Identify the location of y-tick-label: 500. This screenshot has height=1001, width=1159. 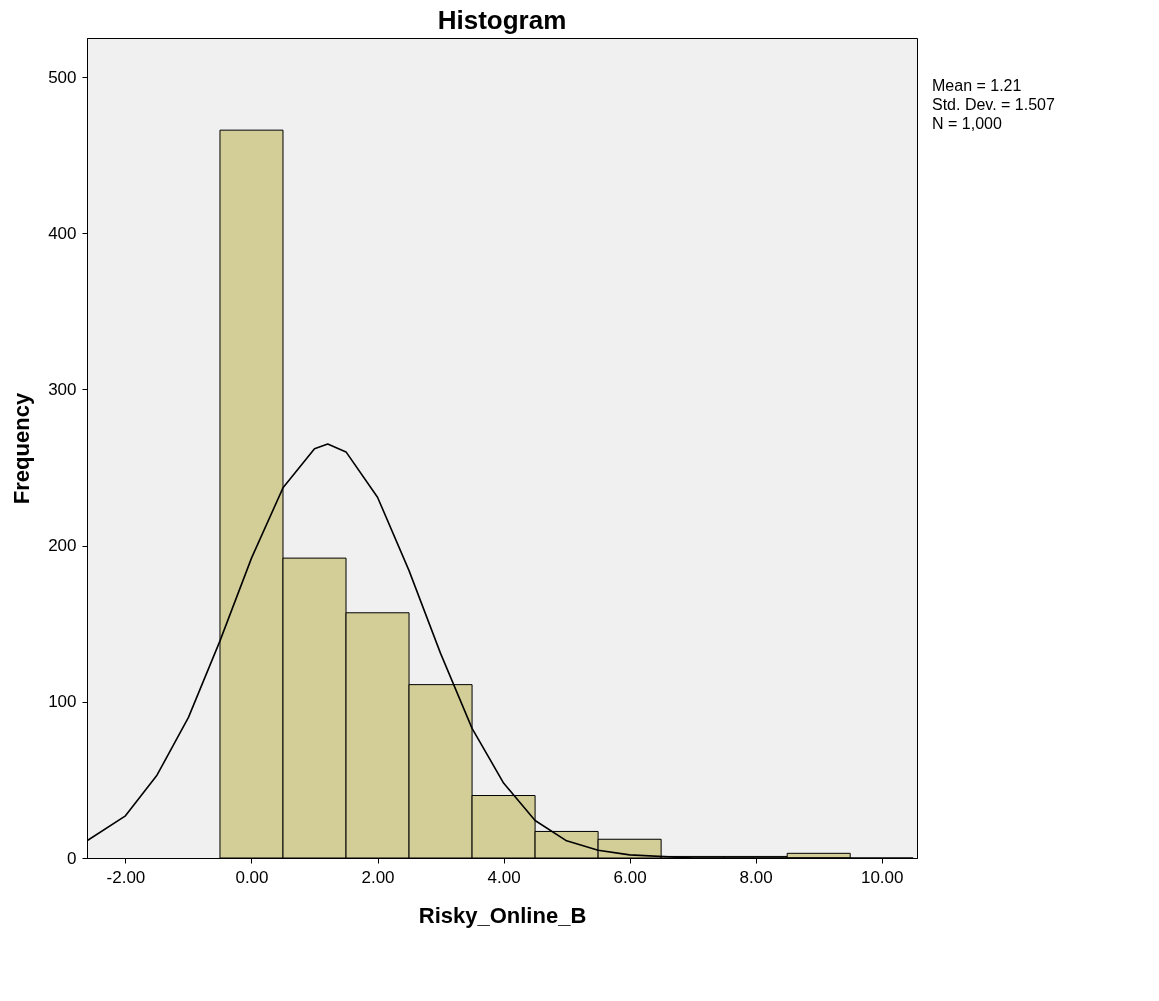
(62, 77).